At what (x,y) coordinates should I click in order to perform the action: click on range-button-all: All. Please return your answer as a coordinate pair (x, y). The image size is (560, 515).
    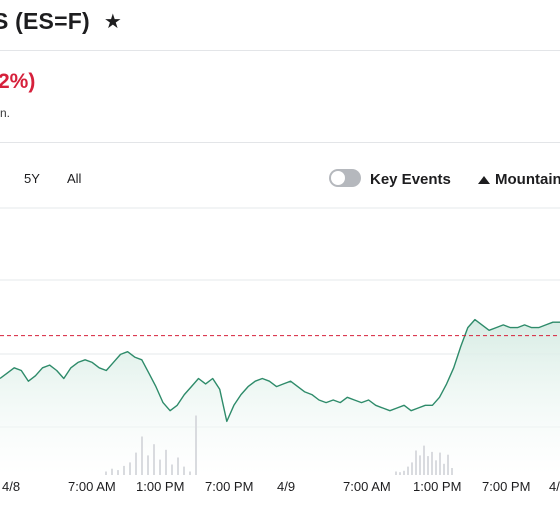
    Looking at the image, I should click on (74, 178).